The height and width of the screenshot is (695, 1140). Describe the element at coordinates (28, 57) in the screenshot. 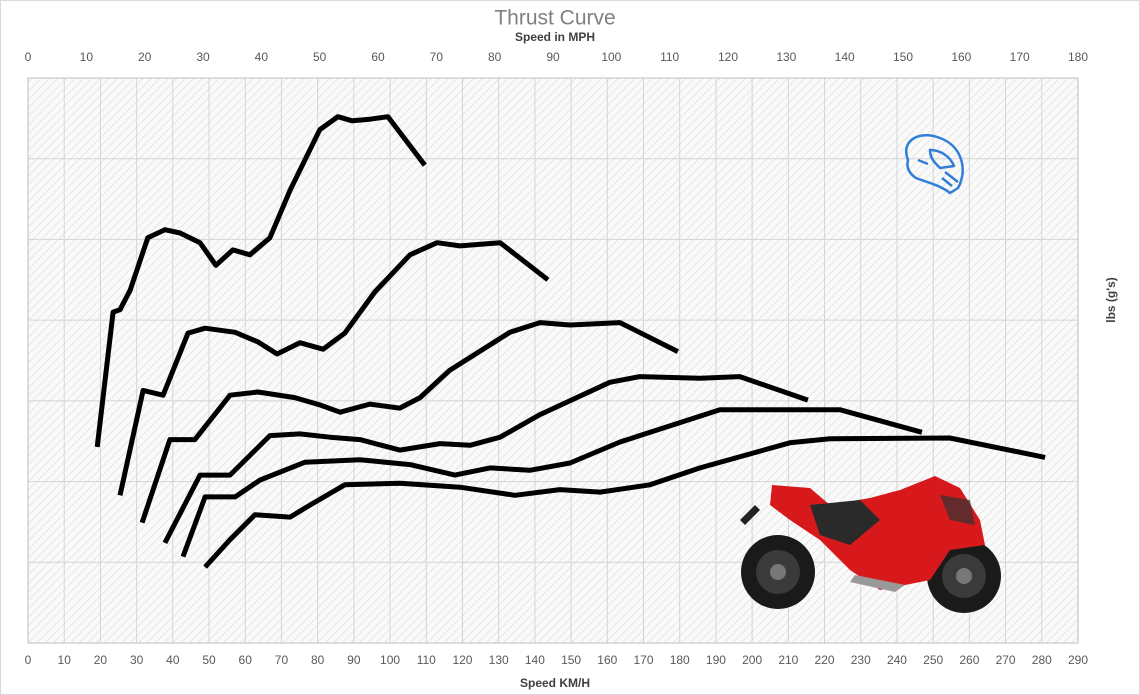

I see `x2-tick-label: 0` at that location.